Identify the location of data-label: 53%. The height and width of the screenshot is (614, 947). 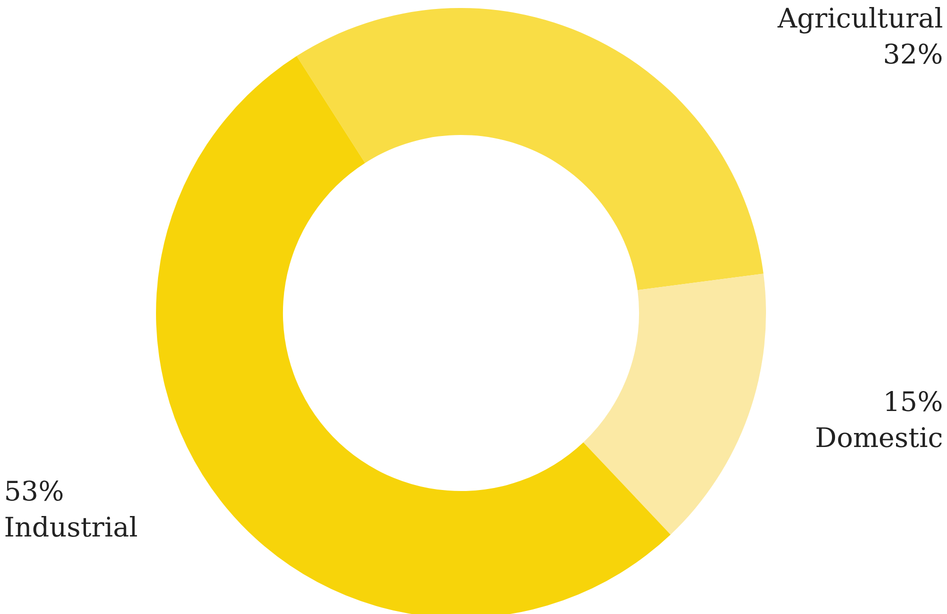
(34, 492).